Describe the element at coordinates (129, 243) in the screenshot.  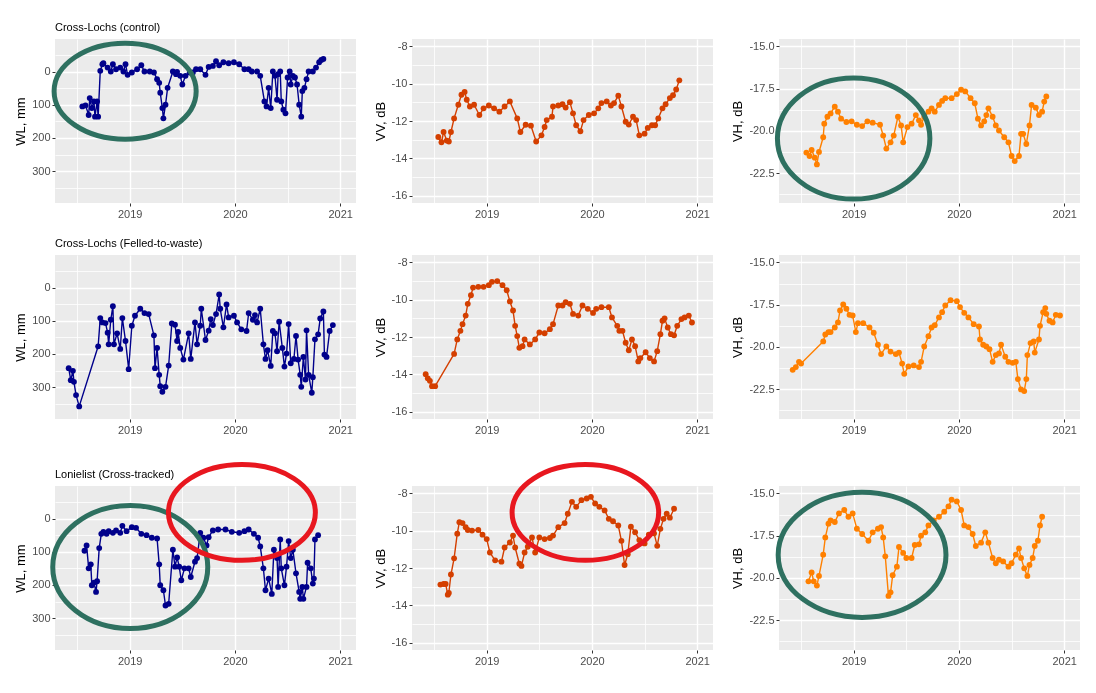
I see `chart-title: Cross-Lochs (Felled-to-waste)` at that location.